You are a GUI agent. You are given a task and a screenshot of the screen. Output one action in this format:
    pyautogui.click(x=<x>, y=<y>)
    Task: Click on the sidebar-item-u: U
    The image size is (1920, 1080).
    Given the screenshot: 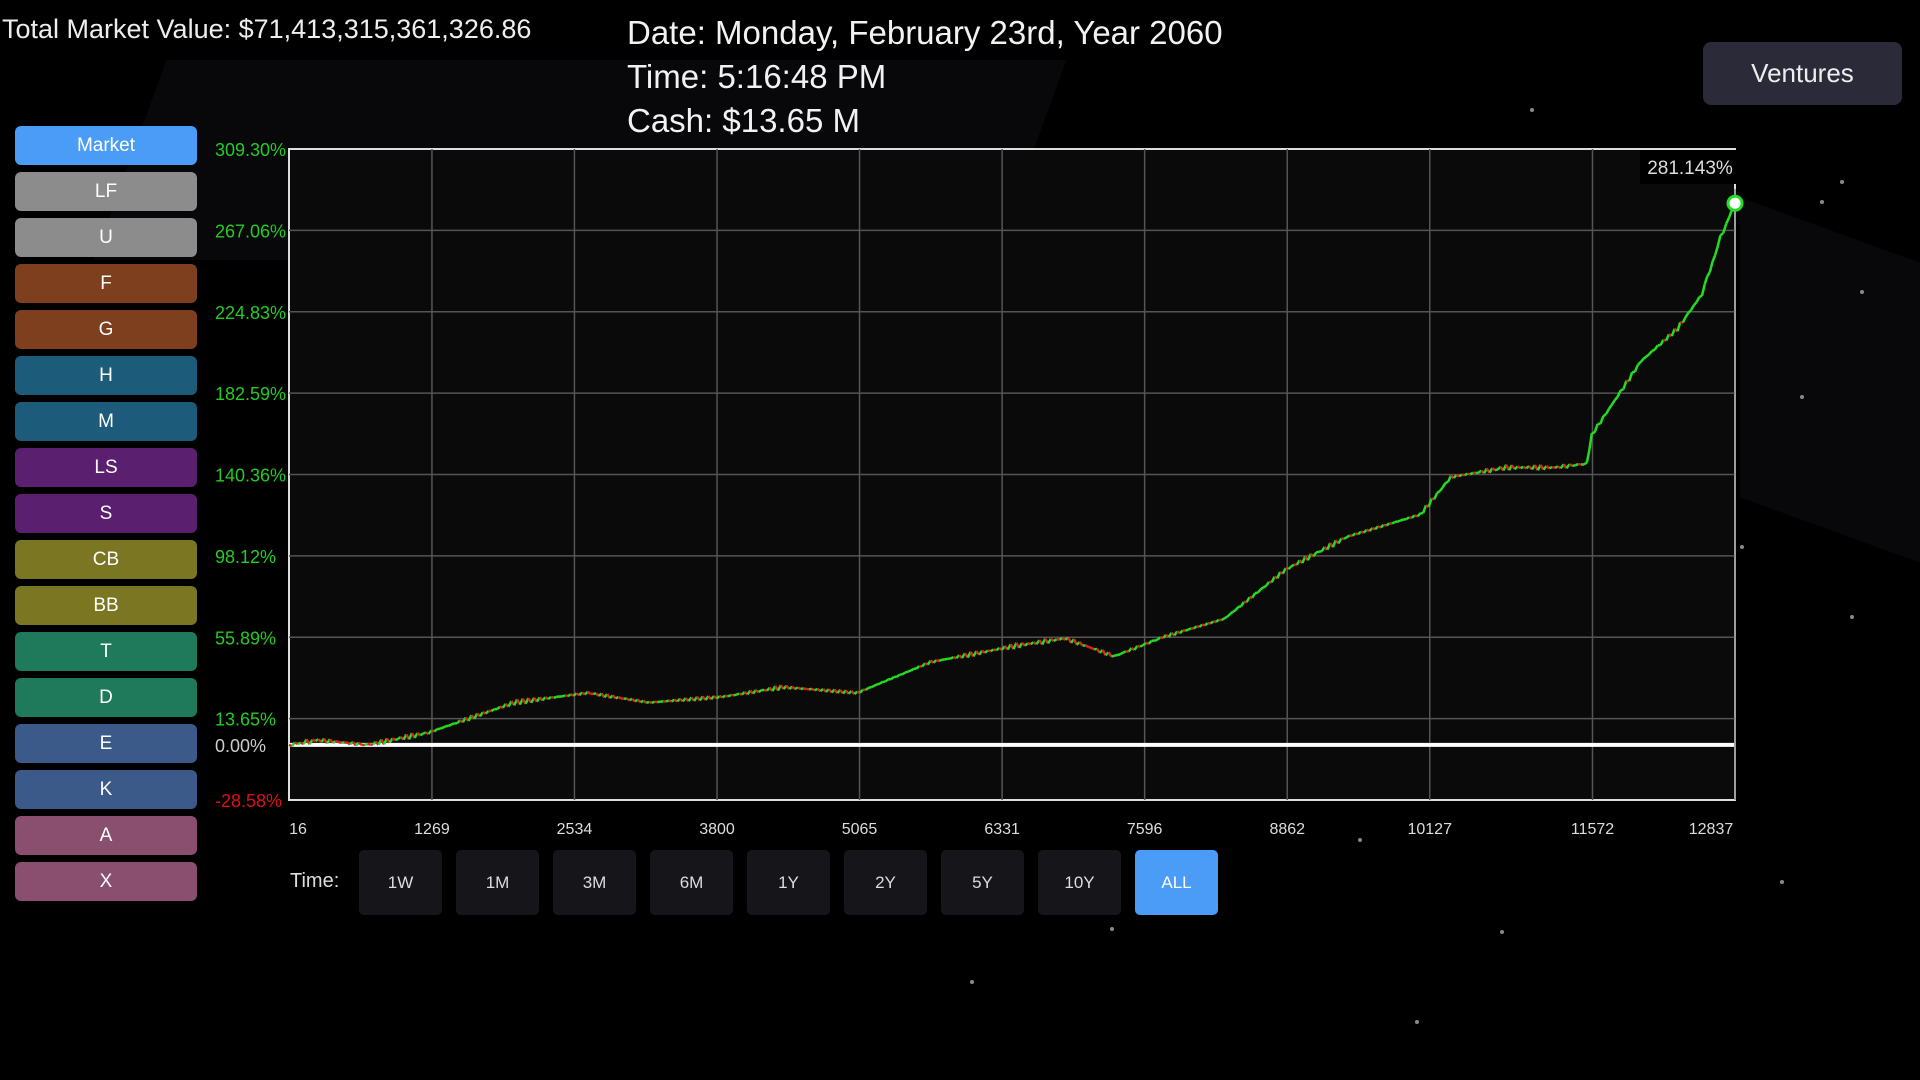 What is the action you would take?
    pyautogui.click(x=106, y=237)
    